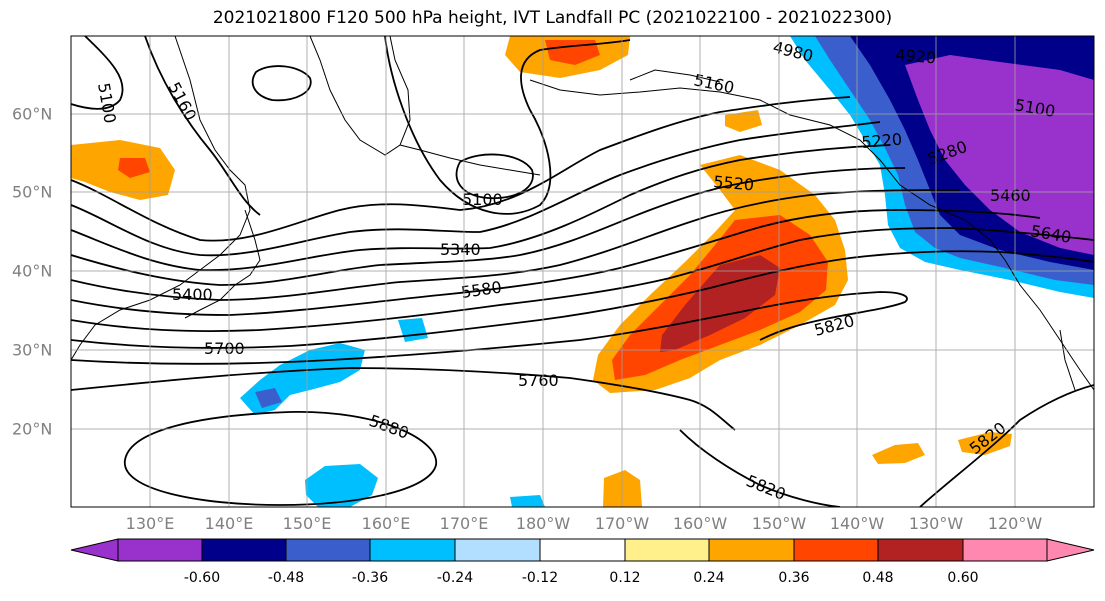  Describe the element at coordinates (538, 380) in the screenshot. I see `contour-label: 5760` at that location.